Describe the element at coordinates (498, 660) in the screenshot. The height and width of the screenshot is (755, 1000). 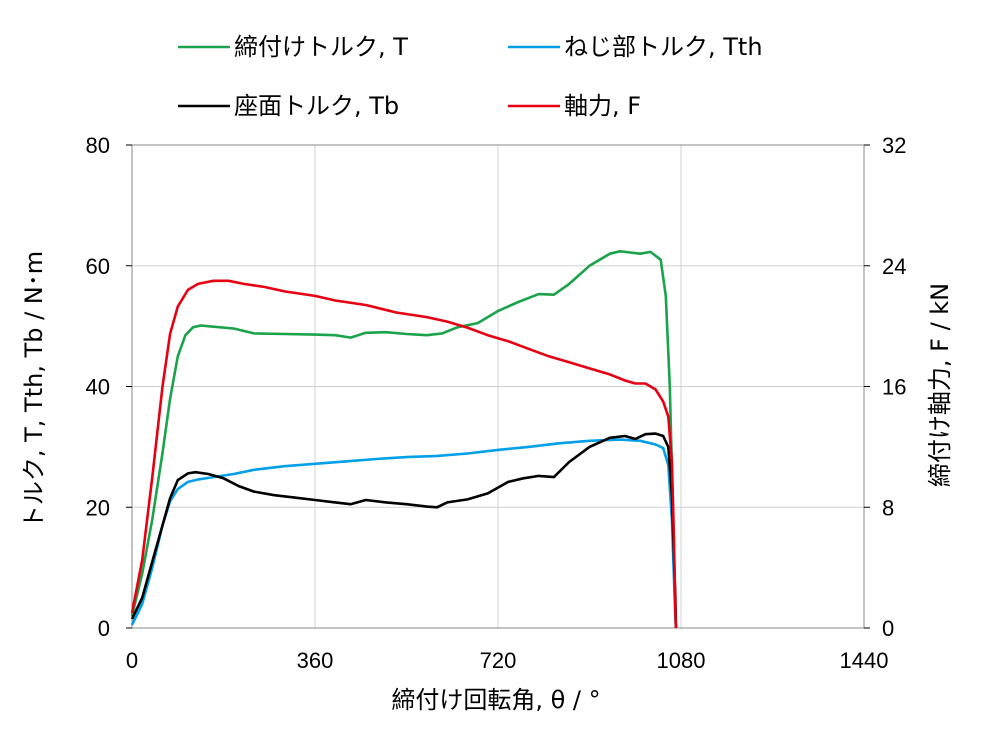
I see `x-tick-label: 720` at that location.